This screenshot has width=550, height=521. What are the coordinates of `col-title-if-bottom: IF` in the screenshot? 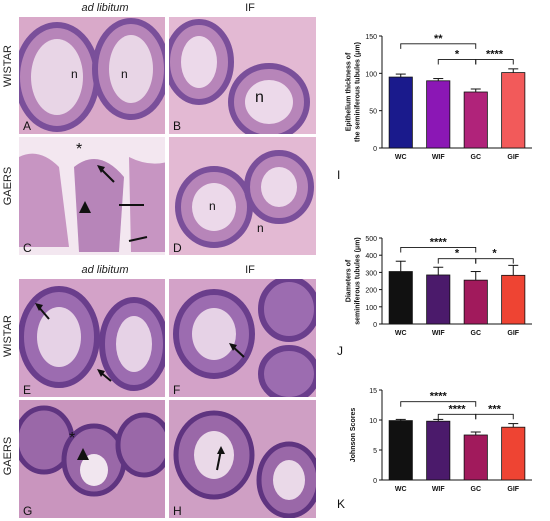 It's located at (250, 270).